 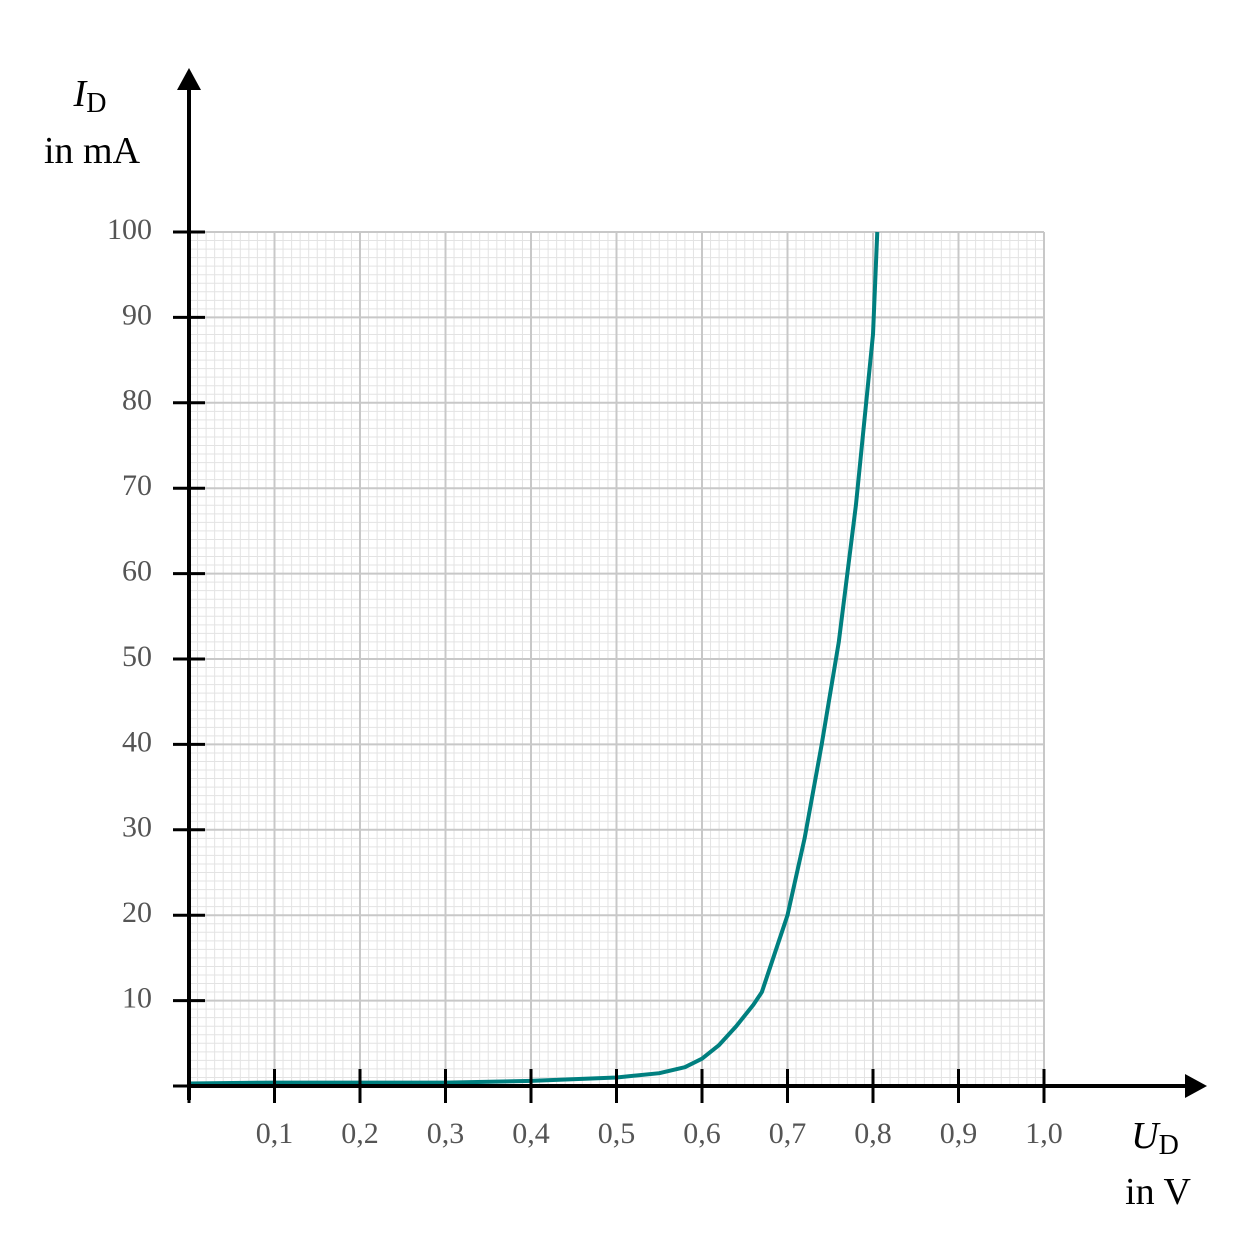 What do you see at coordinates (137, 570) in the screenshot?
I see `y-tick-label: 60` at bounding box center [137, 570].